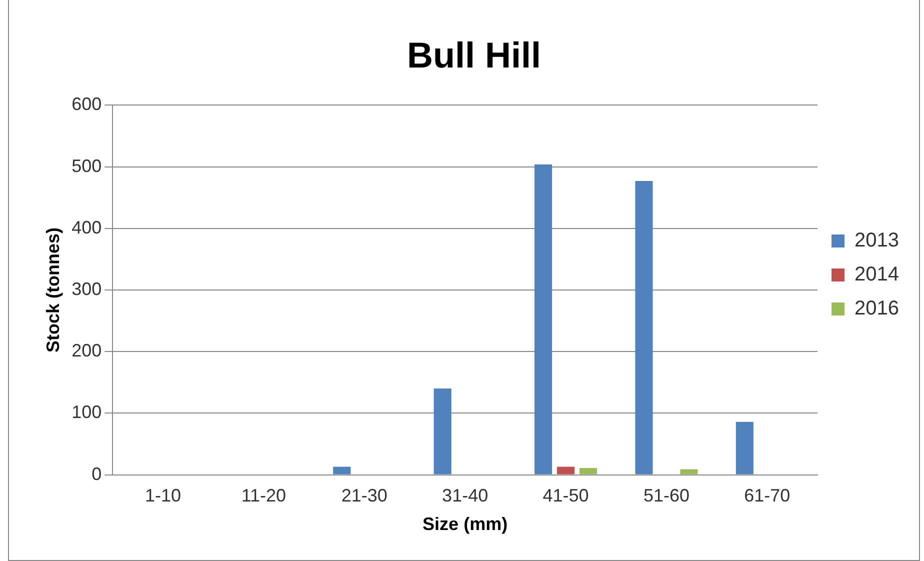  What do you see at coordinates (474, 55) in the screenshot?
I see `chart-title: Bull Hill` at bounding box center [474, 55].